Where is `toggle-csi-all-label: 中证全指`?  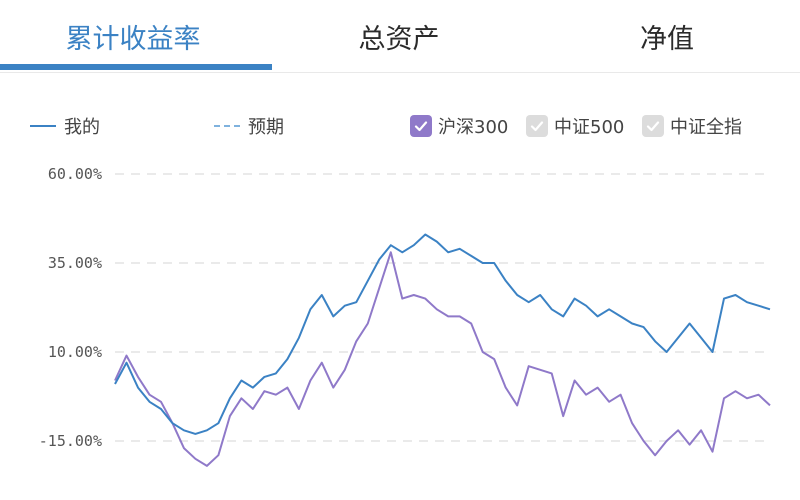
toggle-csi-all-label: 中证全指 is located at coordinates (706, 127).